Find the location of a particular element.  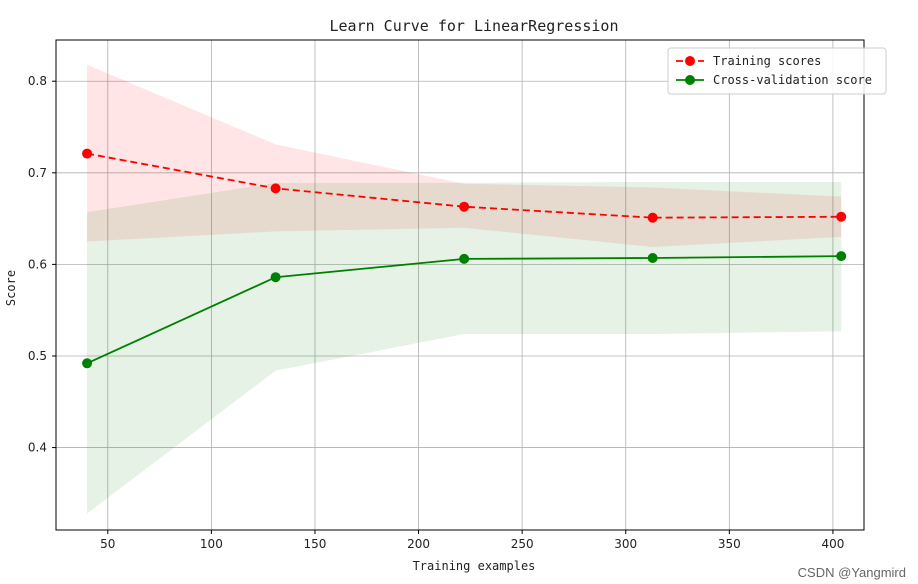

x-tick-label: 350 is located at coordinates (729, 544).